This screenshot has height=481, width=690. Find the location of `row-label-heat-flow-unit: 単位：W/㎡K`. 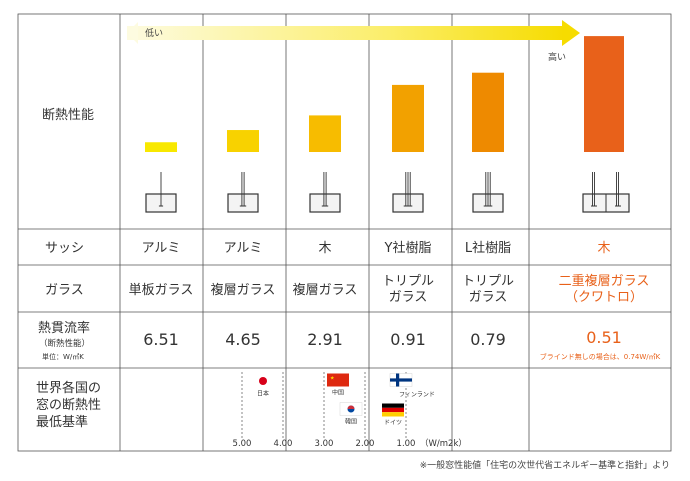

row-label-heat-flow-unit: 単位：W/㎡K is located at coordinates (63, 356).